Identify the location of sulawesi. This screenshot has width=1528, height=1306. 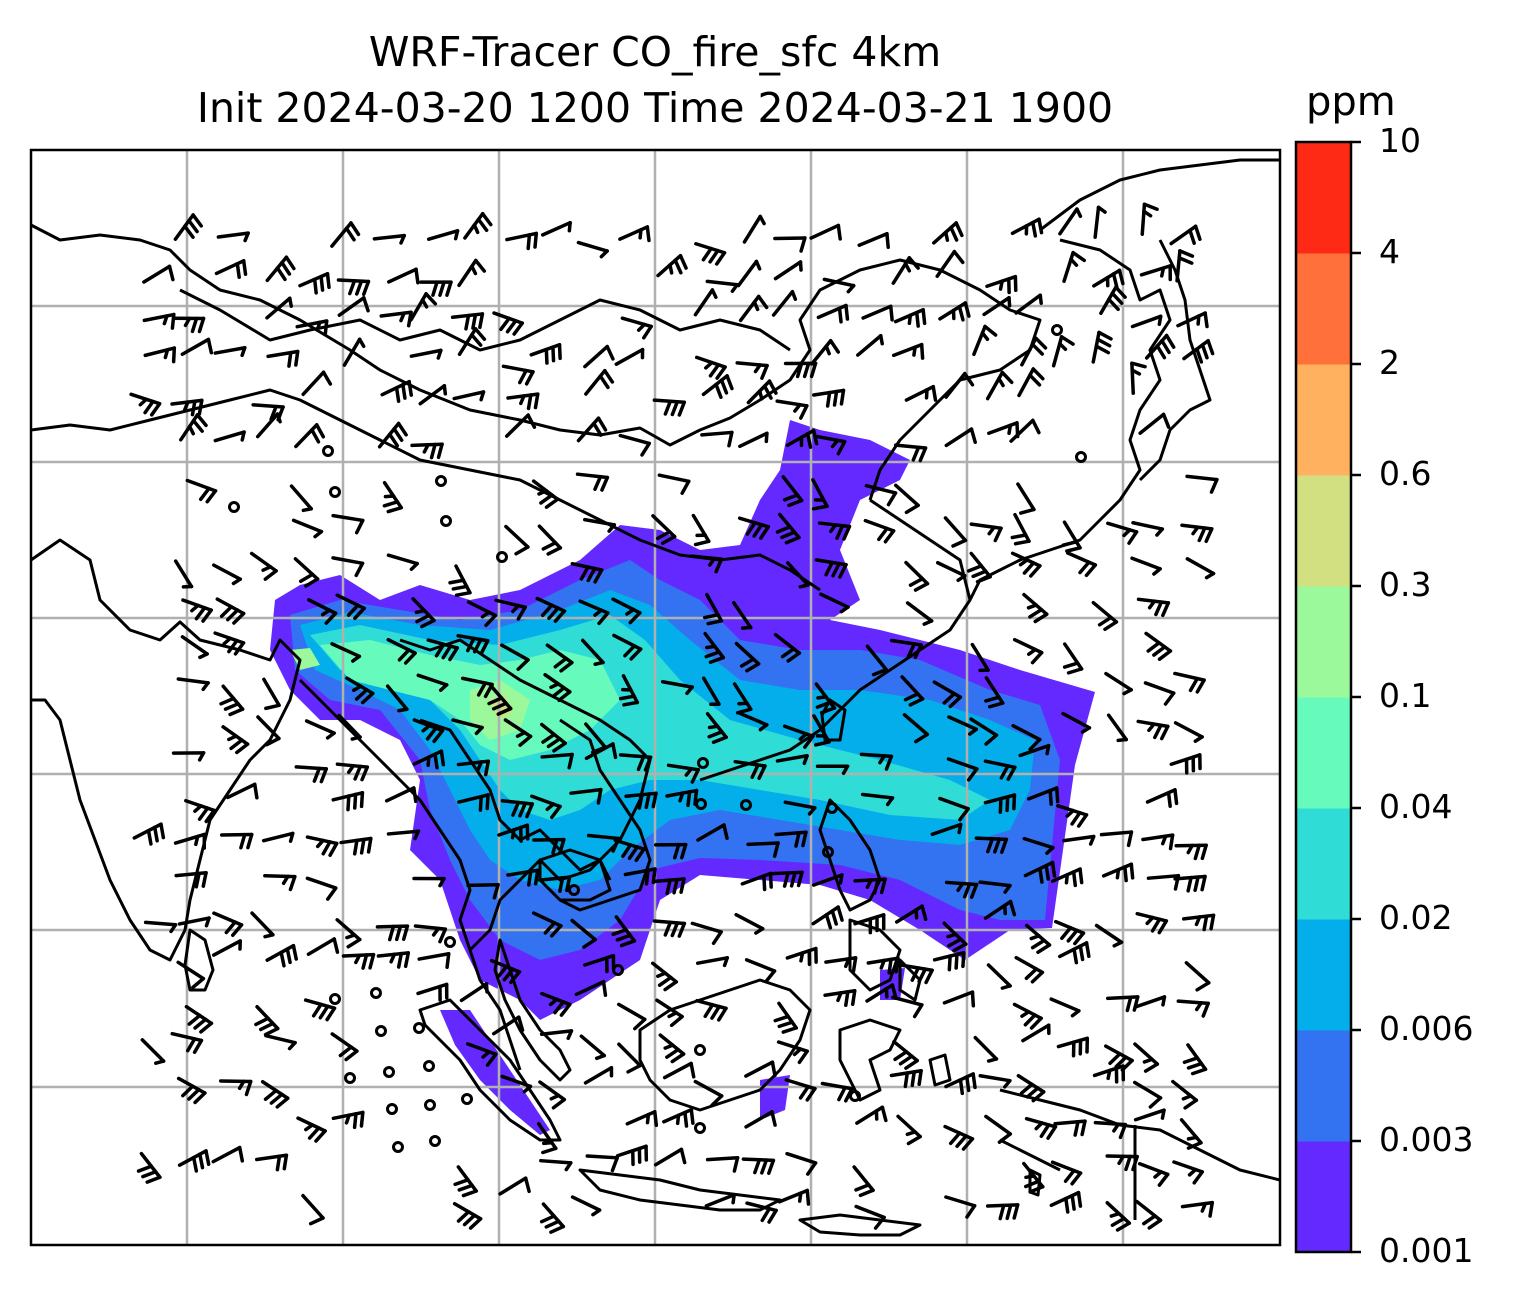
(870, 1060).